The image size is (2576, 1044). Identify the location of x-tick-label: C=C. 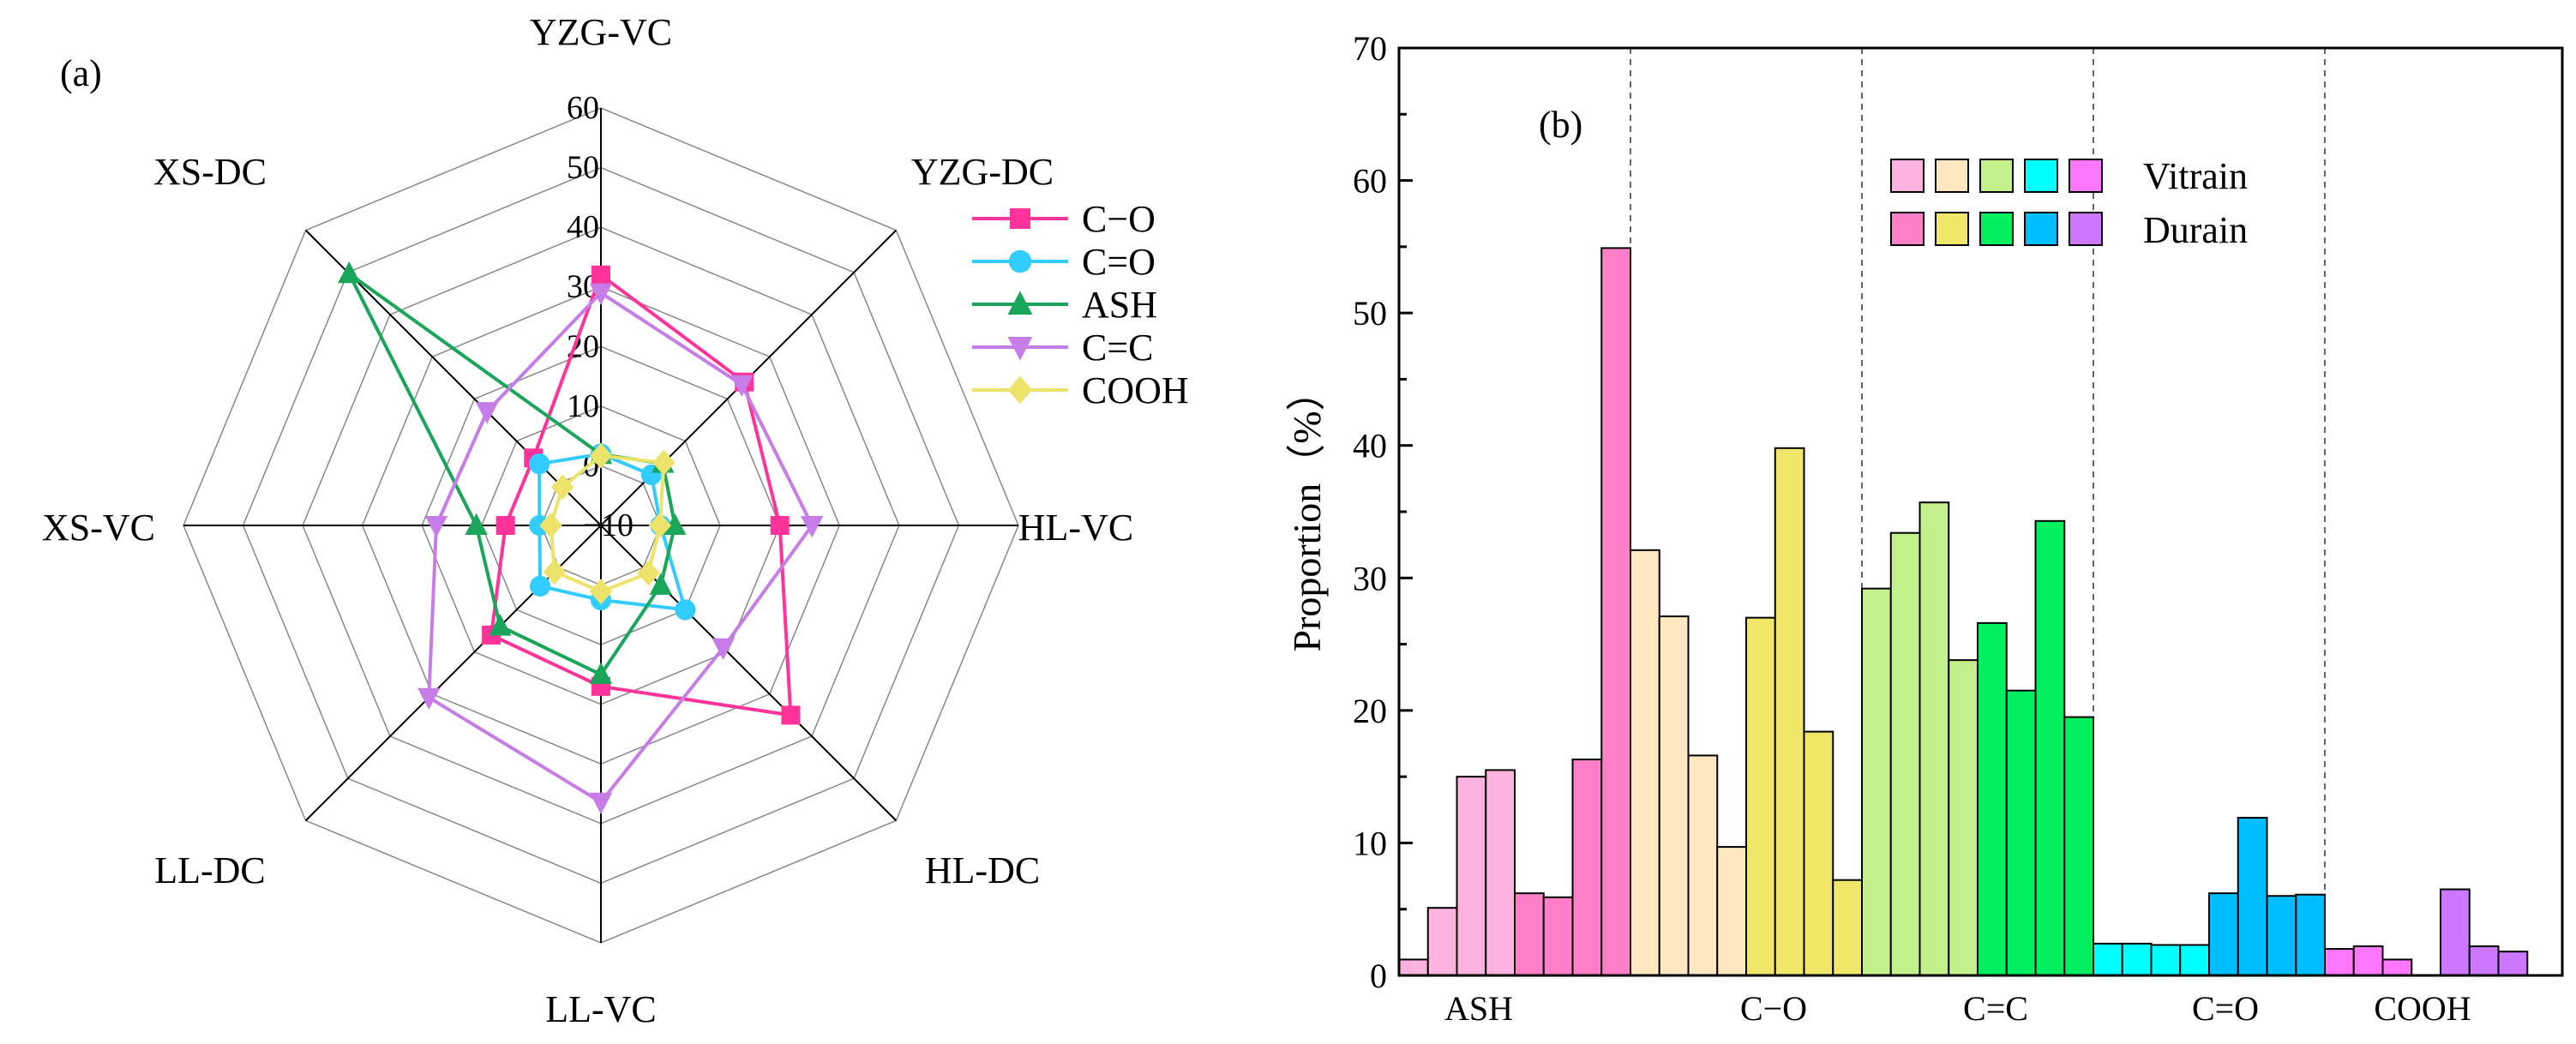
(1995, 1009).